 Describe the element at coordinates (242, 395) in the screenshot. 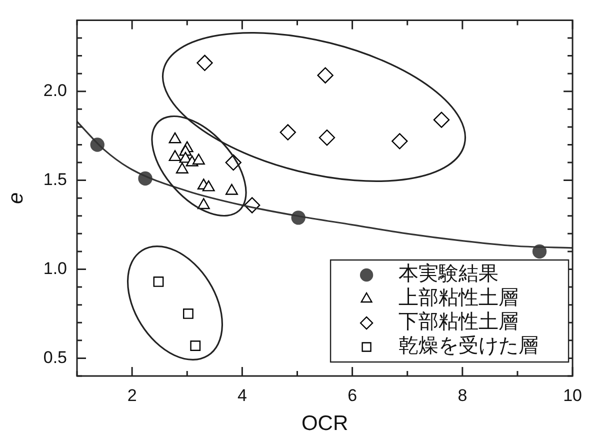

I see `x-tick-label: 4` at that location.